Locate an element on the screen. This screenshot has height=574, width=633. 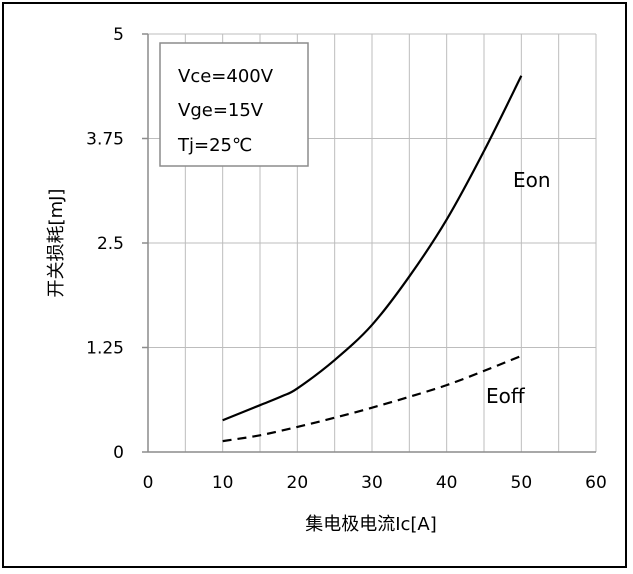
y-tick-label: 3.75 is located at coordinates (105, 140).